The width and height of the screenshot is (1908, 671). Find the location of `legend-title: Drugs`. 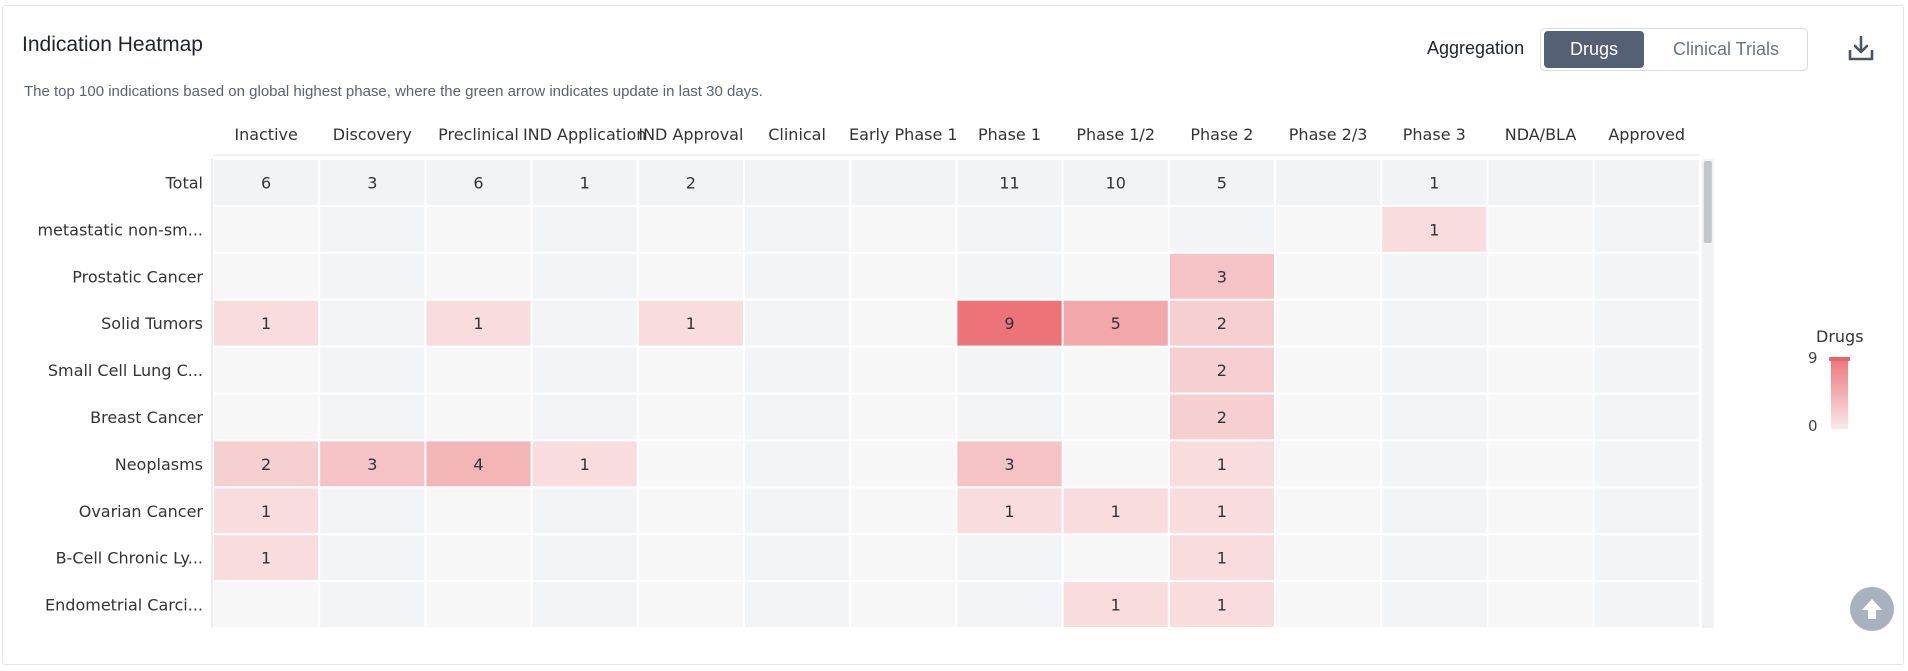

legend-title: Drugs is located at coordinates (1840, 336).